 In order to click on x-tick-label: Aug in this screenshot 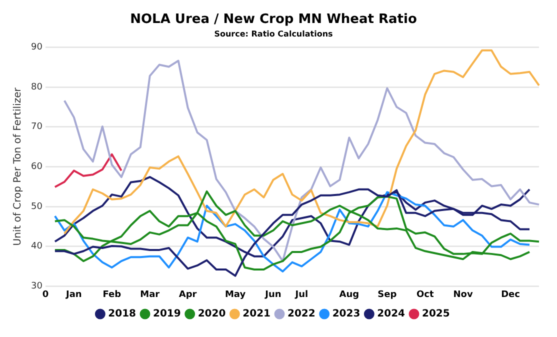, I will do `click(349, 295)`.